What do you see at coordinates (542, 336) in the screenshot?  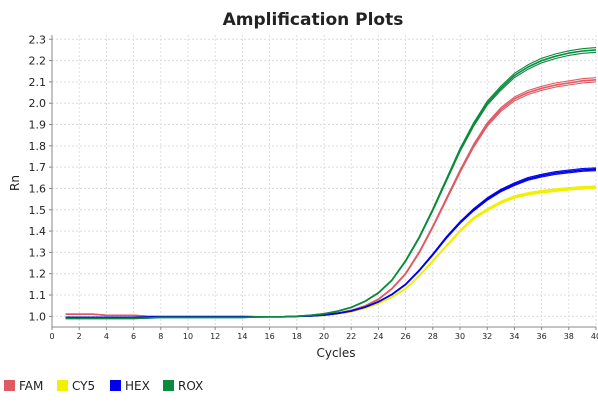 I see `x-tick-label: 36` at bounding box center [542, 336].